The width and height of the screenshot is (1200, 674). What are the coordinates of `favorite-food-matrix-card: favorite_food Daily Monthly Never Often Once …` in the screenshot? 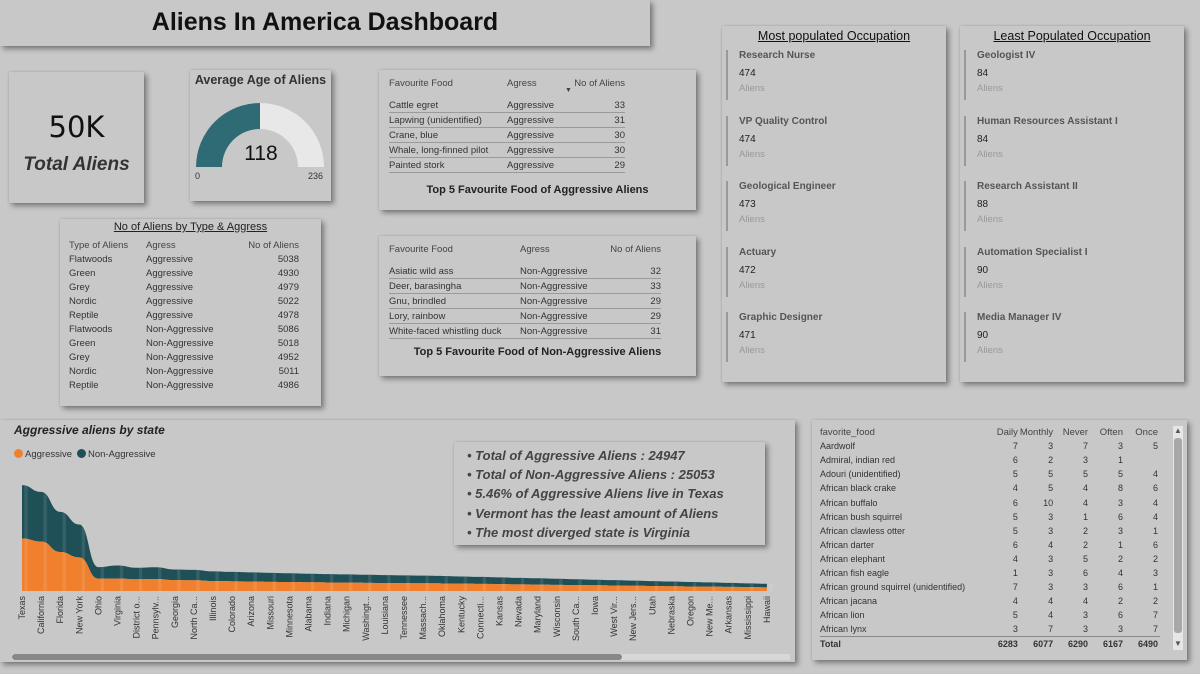 It's located at (999, 540).